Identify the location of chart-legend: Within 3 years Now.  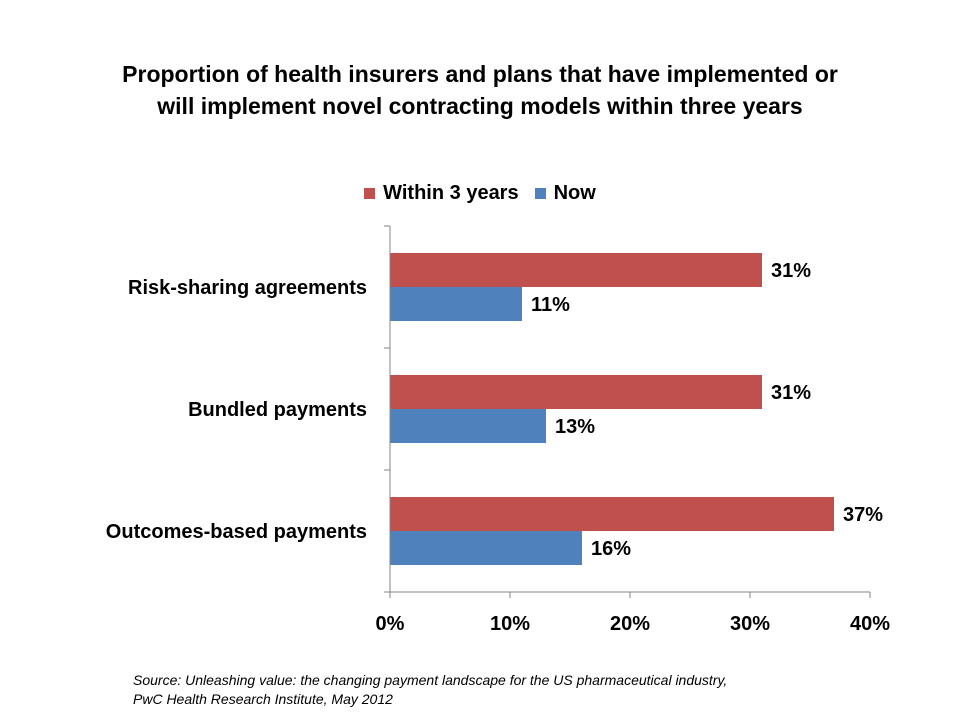
(480, 193).